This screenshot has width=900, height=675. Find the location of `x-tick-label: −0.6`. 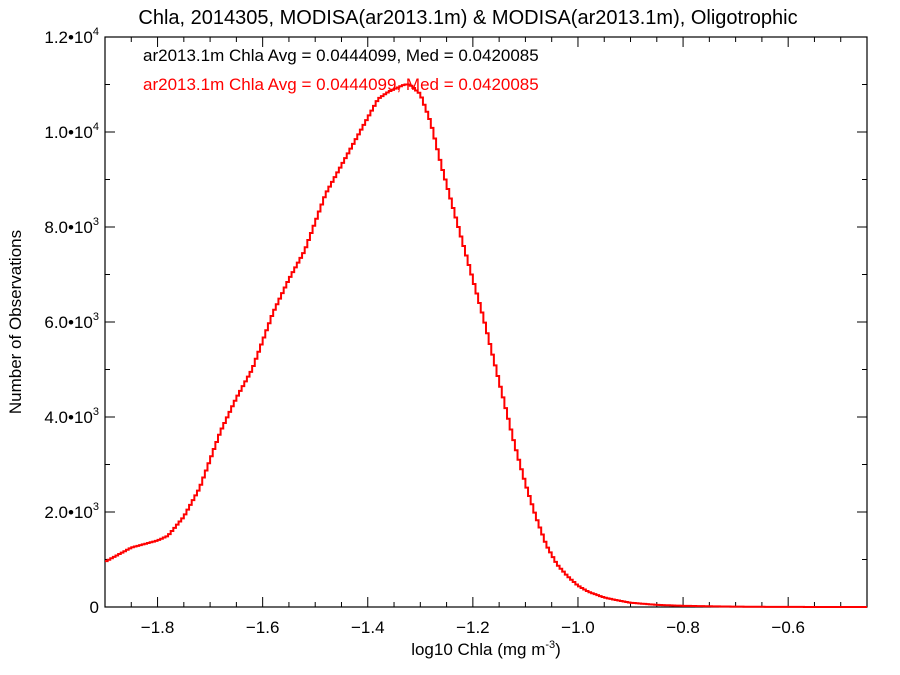

x-tick-label: −0.6 is located at coordinates (788, 627).